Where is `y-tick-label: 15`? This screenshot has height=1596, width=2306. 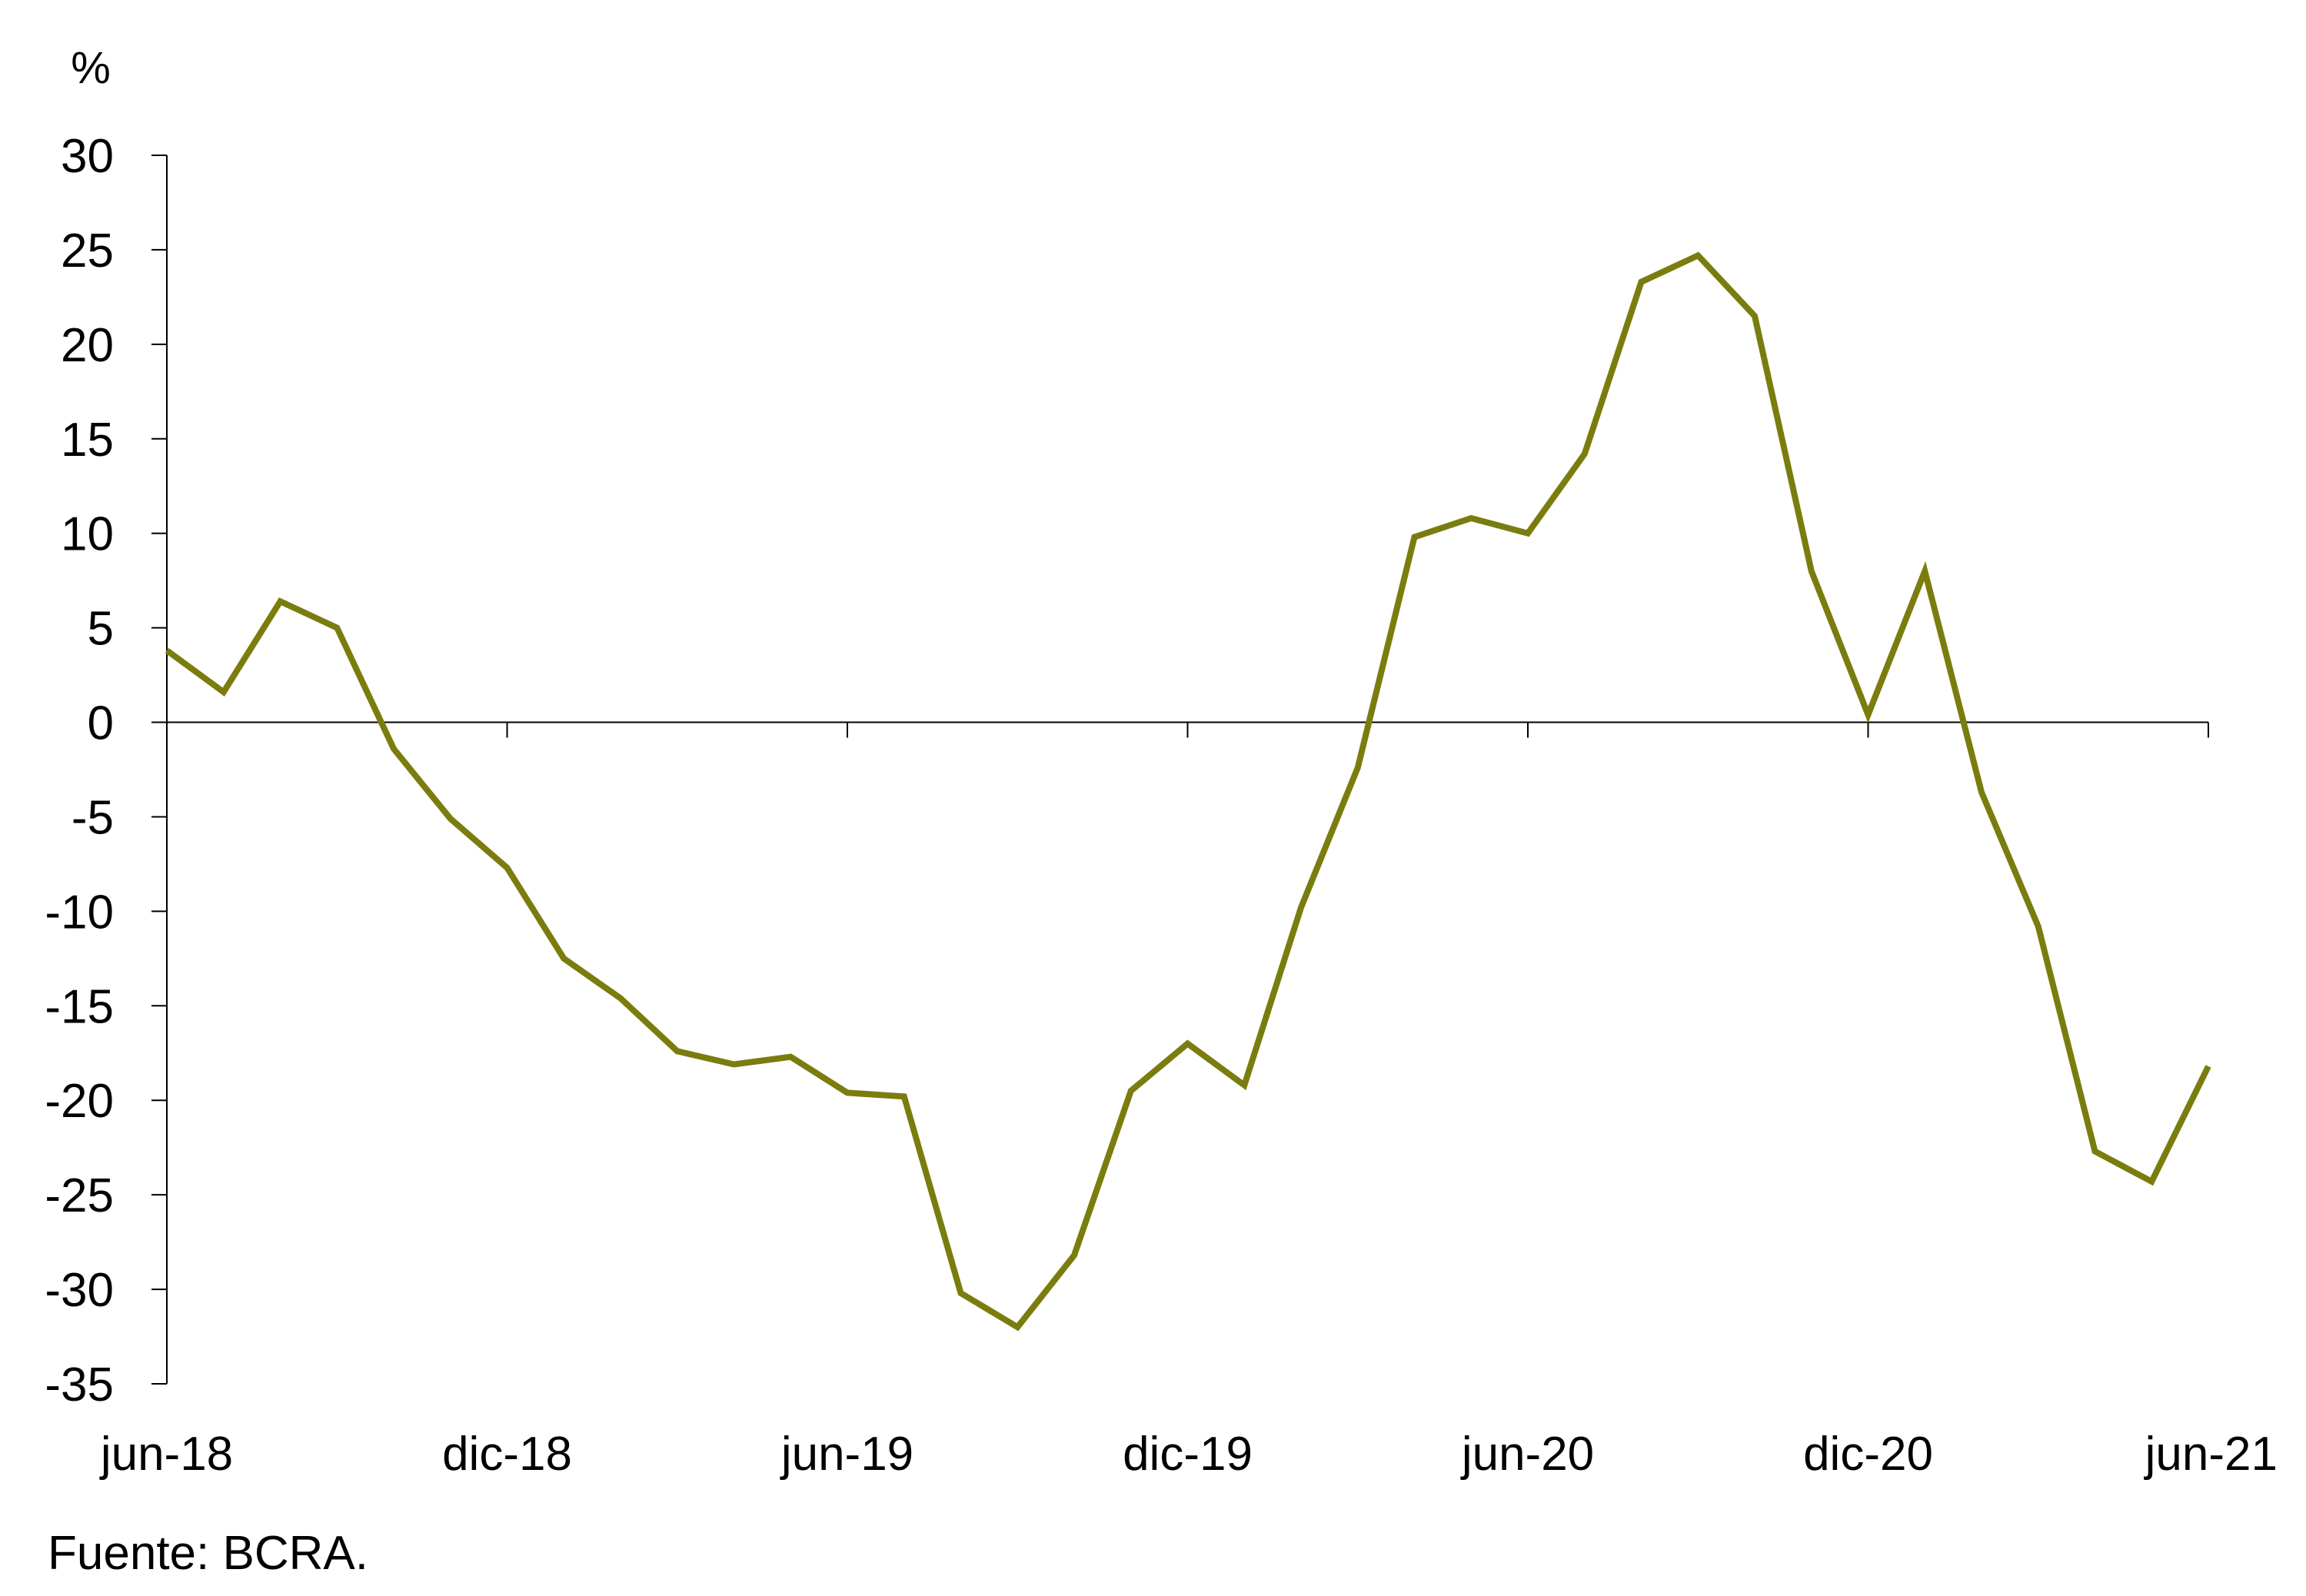
y-tick-label: 15 is located at coordinates (87, 441).